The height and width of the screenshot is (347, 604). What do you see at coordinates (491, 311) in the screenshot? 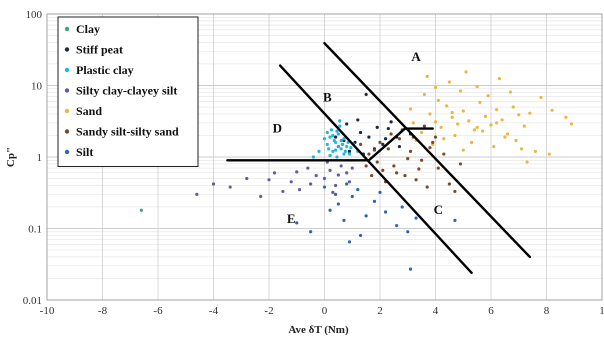
I see `x-tick-label: 6` at bounding box center [491, 311].